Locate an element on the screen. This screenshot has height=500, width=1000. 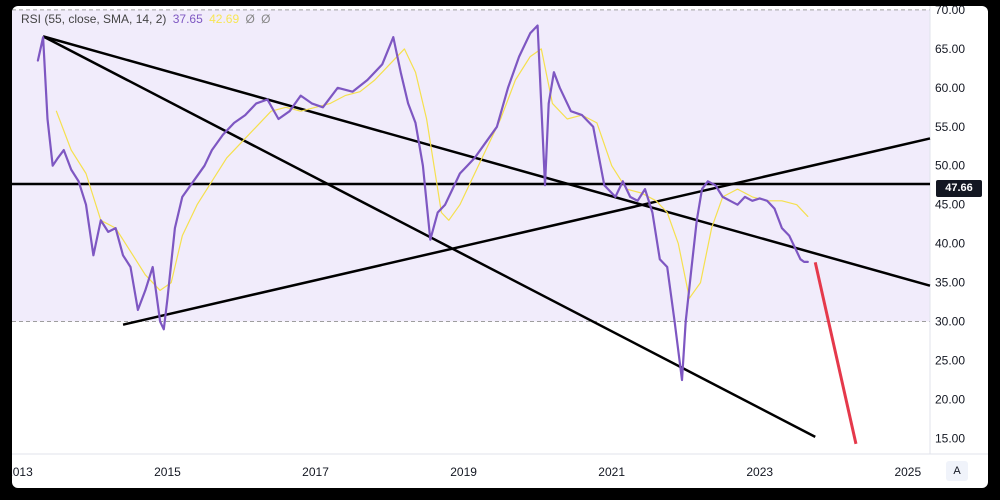
x-tick-label: 2023 is located at coordinates (759, 472).